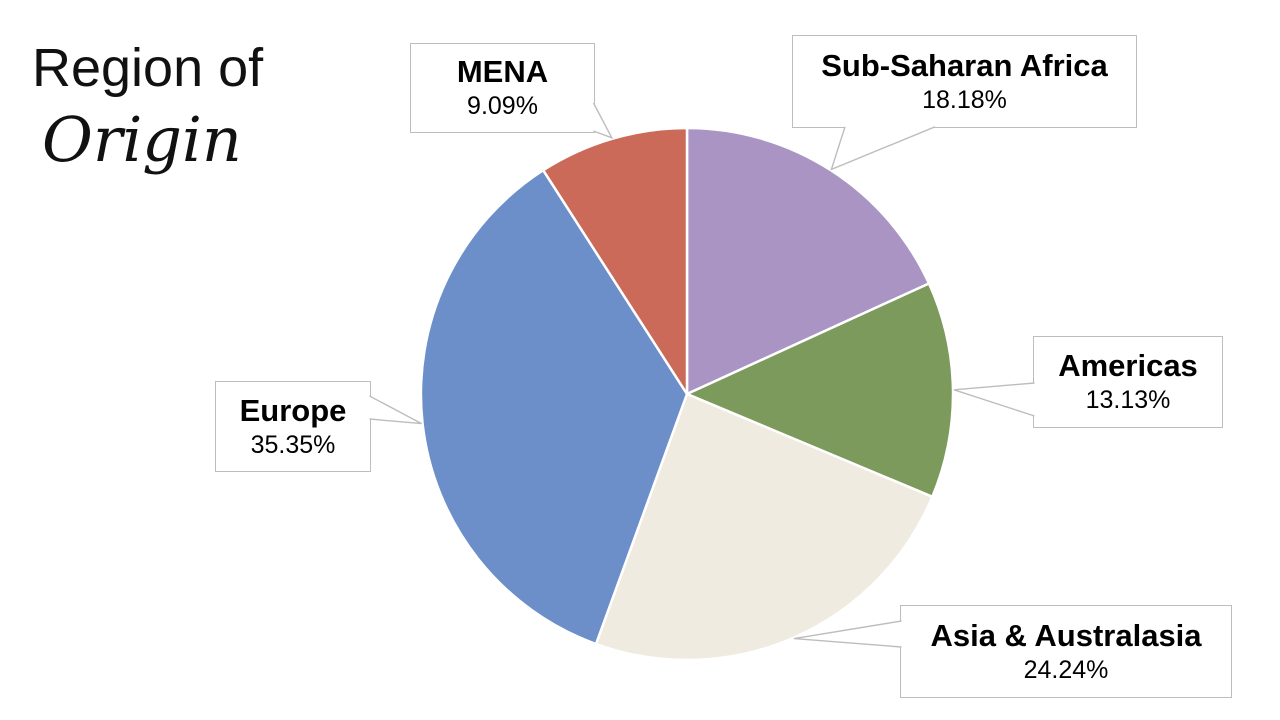  Describe the element at coordinates (554, 407) in the screenshot. I see `pie-slice-europe` at that location.